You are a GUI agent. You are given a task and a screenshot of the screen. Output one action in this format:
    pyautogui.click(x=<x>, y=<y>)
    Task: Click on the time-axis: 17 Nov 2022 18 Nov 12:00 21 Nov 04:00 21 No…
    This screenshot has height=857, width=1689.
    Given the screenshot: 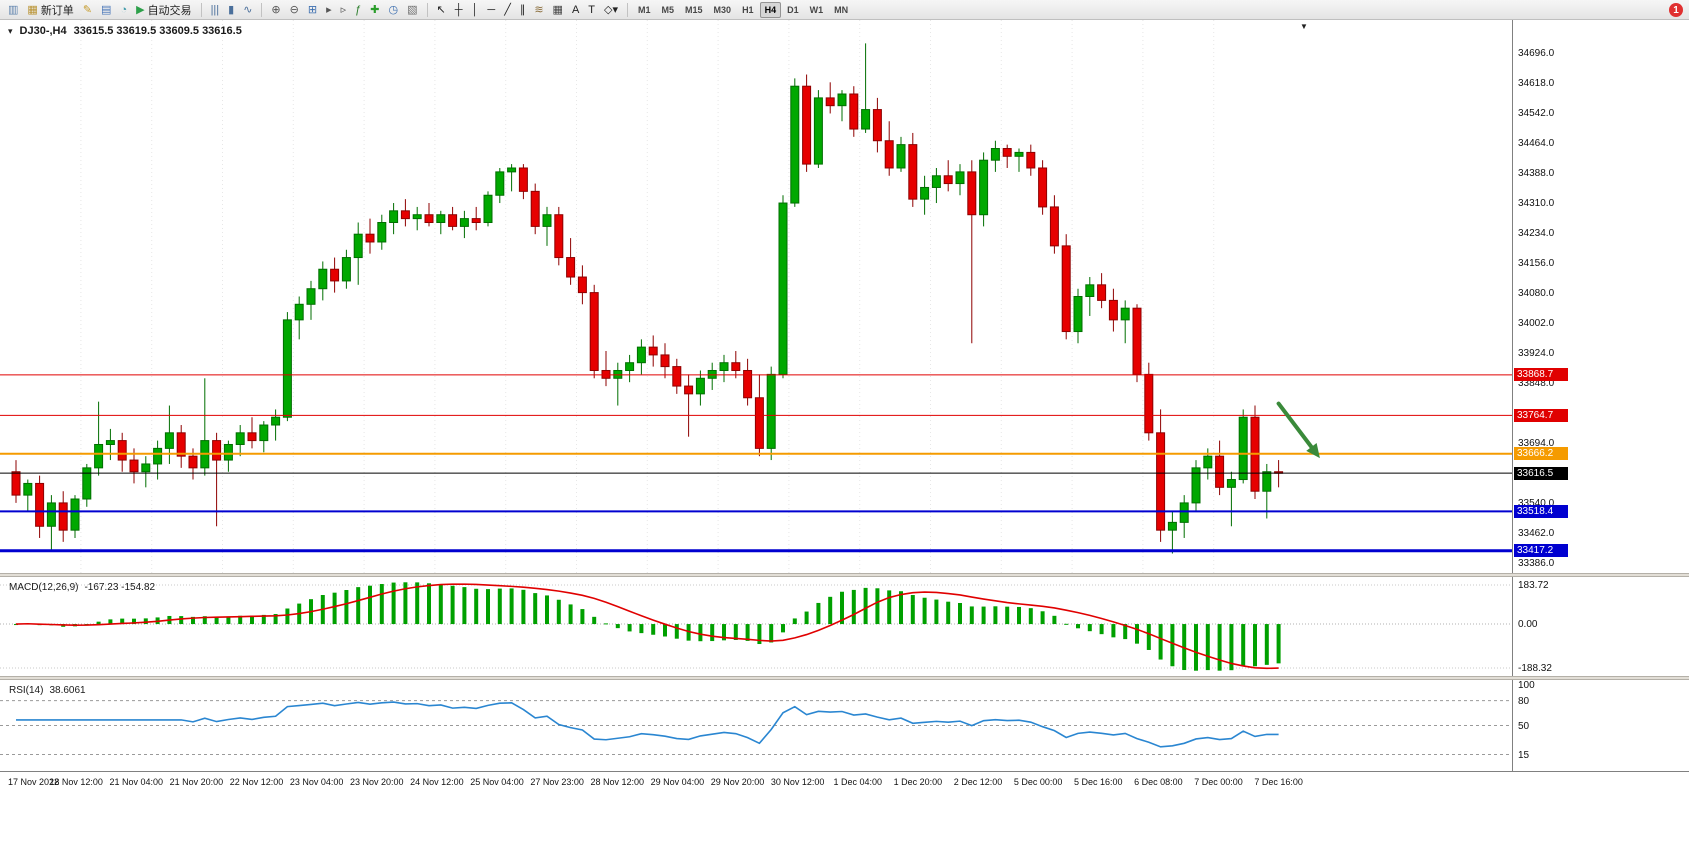 What is the action you would take?
    pyautogui.click(x=844, y=782)
    